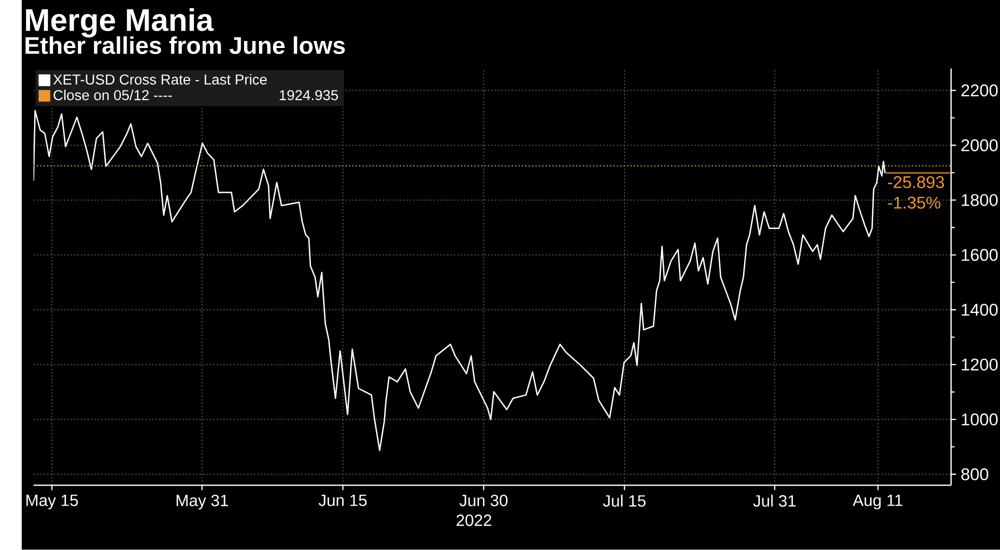  Describe the element at coordinates (474, 520) in the screenshot. I see `x-axis-title: 2022` at that location.